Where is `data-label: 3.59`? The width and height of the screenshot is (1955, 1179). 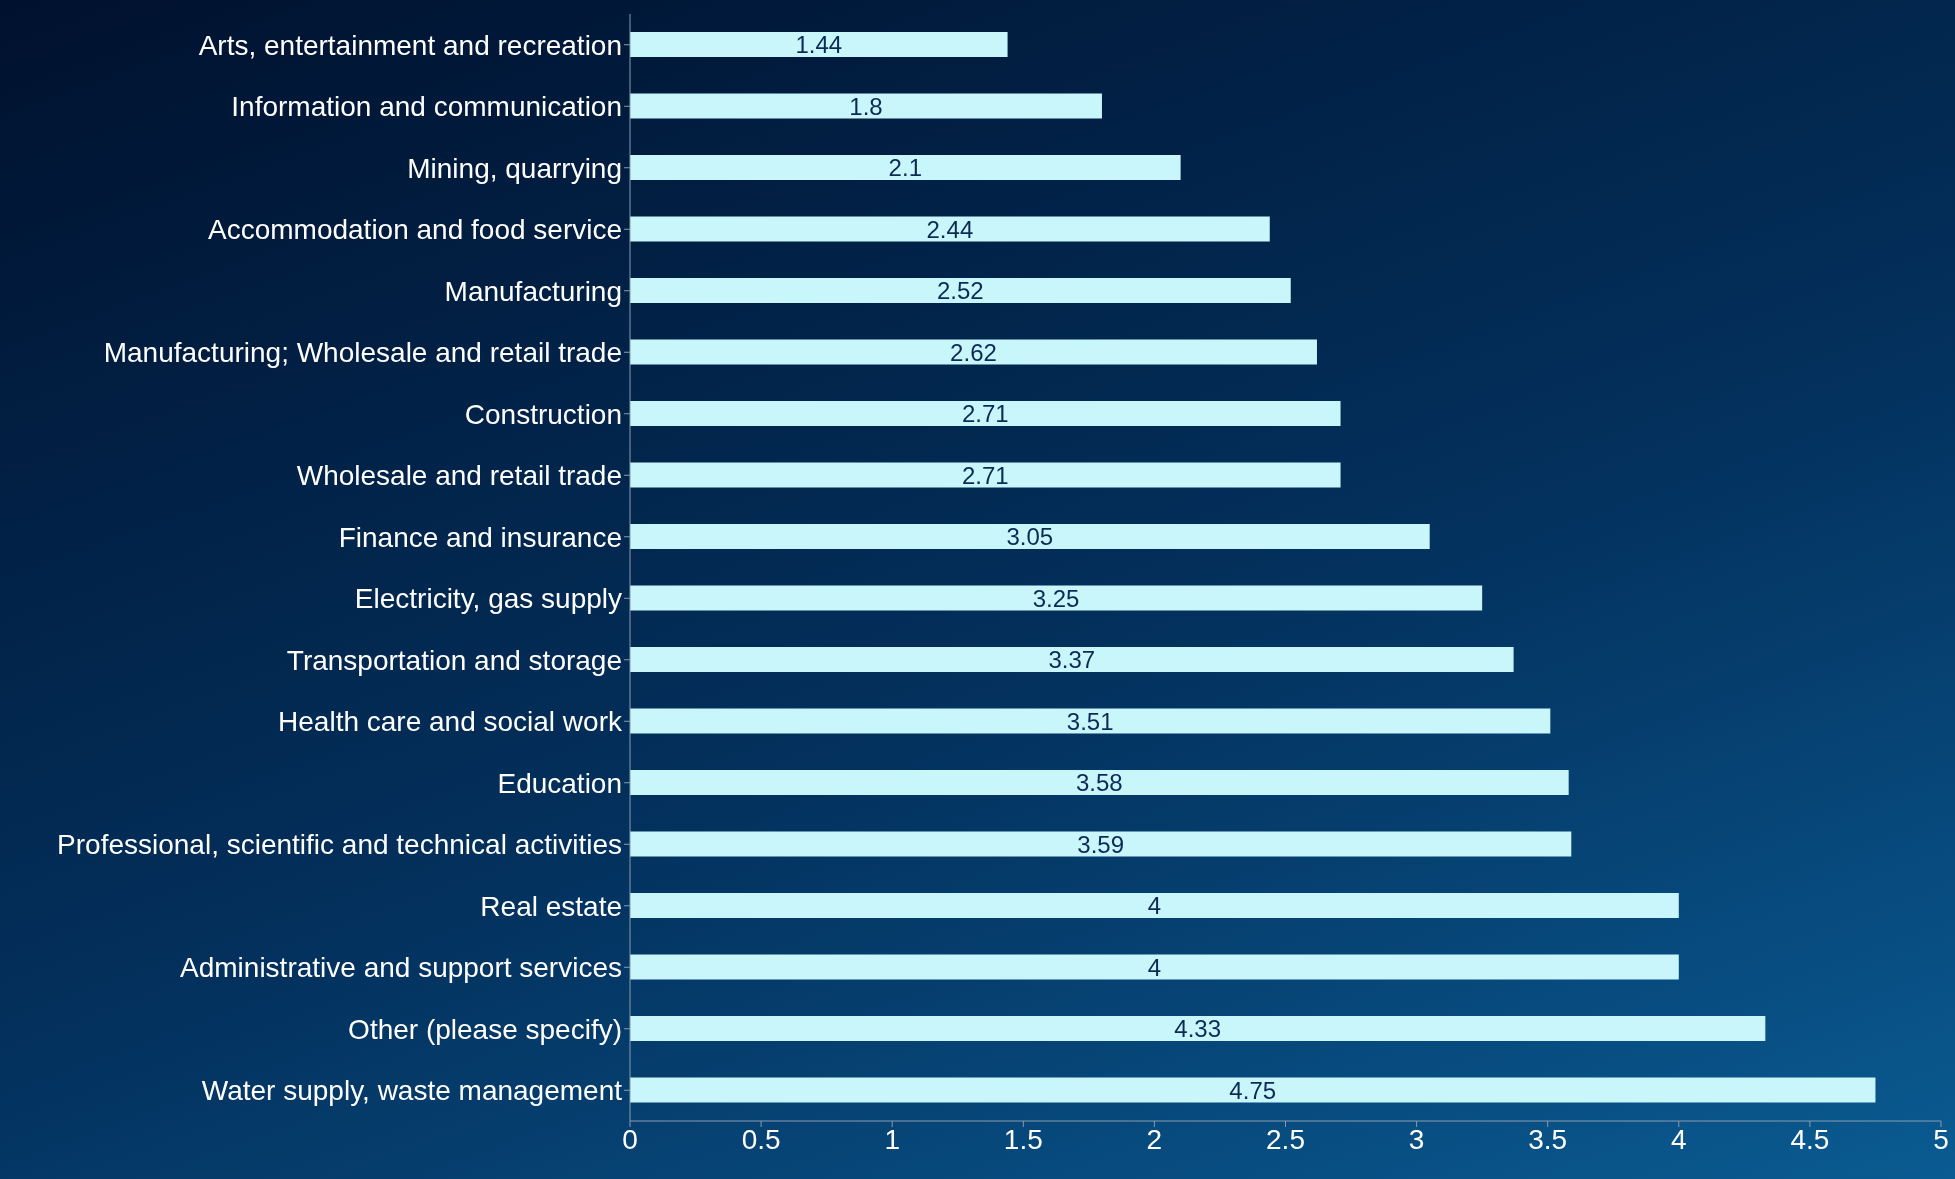
data-label: 3.59 is located at coordinates (1101, 844).